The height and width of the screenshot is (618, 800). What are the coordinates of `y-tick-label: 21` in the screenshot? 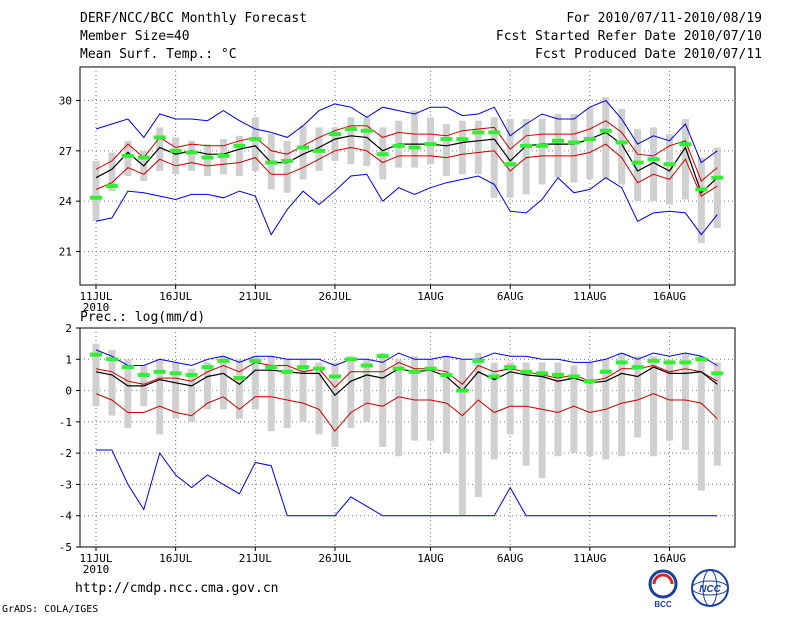 It's located at (65, 251).